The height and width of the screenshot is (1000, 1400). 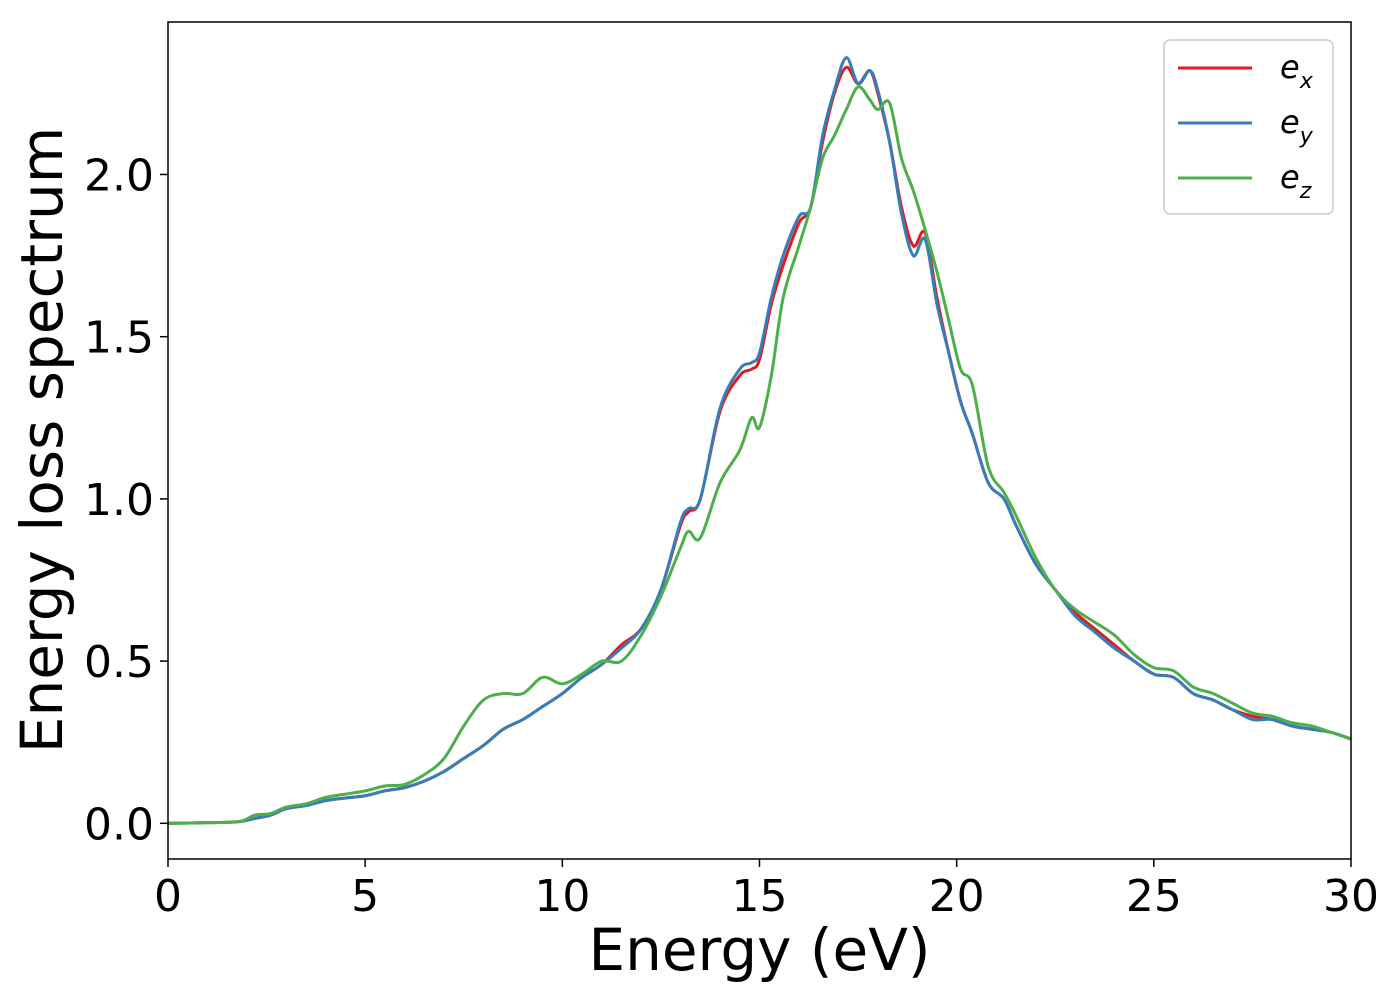 What do you see at coordinates (168, 896) in the screenshot?
I see `x-tick-label: 0` at bounding box center [168, 896].